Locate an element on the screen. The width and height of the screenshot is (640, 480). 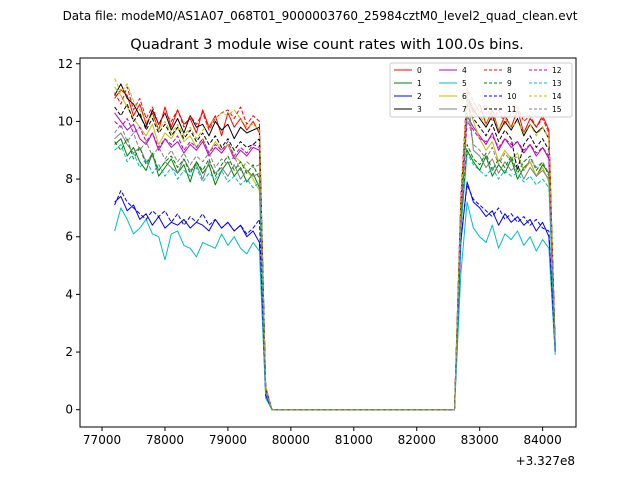
y-tick-label: 4 is located at coordinates (69, 294).